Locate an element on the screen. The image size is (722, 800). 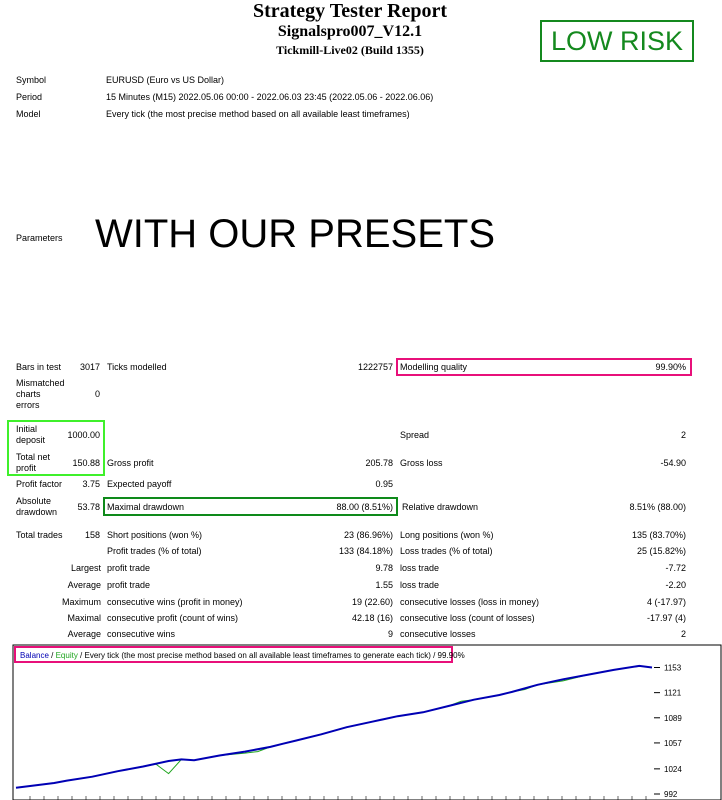
bars-value: 3017 is located at coordinates (89, 367).